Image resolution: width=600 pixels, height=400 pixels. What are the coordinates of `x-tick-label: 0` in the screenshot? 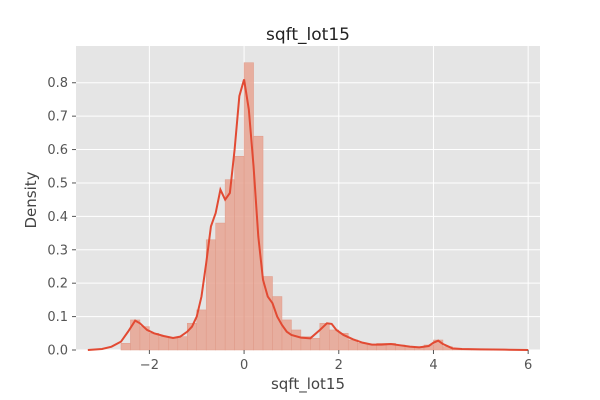 It's located at (244, 365).